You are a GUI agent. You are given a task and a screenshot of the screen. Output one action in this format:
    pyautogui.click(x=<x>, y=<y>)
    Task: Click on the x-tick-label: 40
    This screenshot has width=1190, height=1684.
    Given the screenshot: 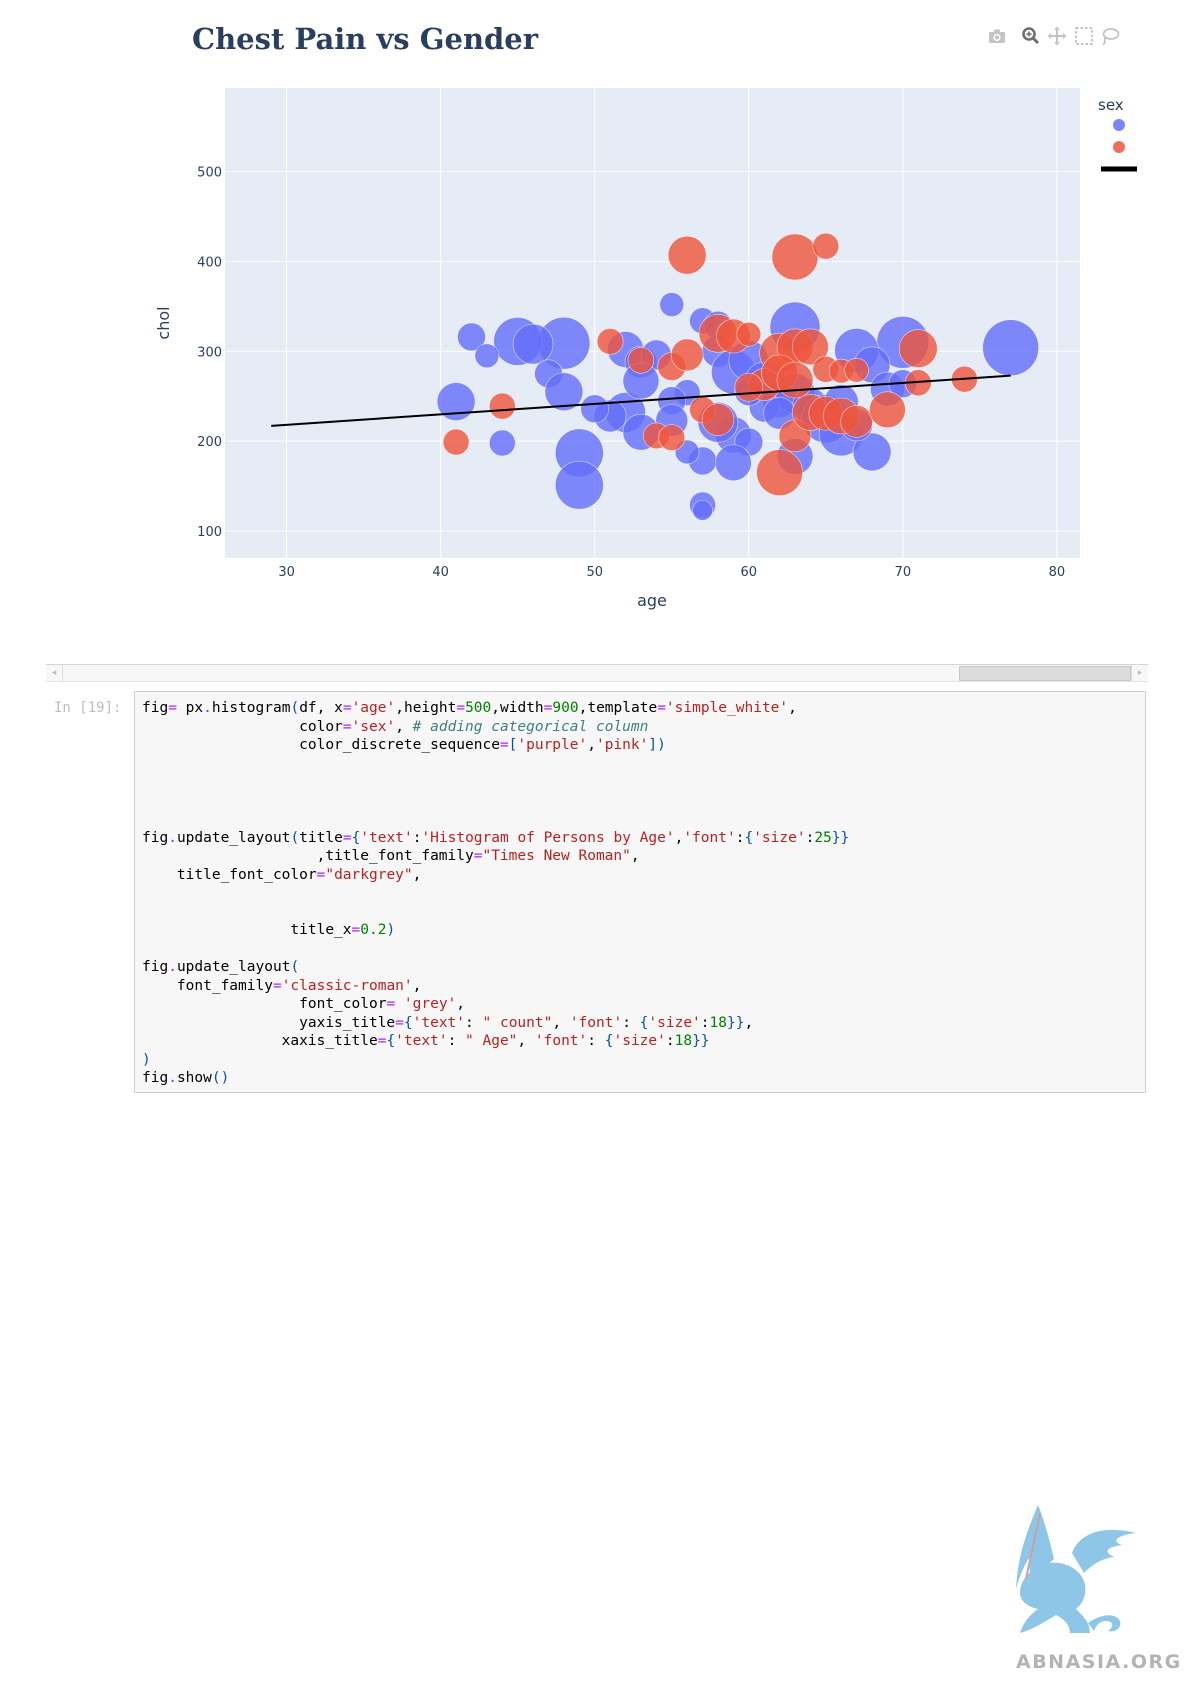 What is the action you would take?
    pyautogui.click(x=440, y=572)
    